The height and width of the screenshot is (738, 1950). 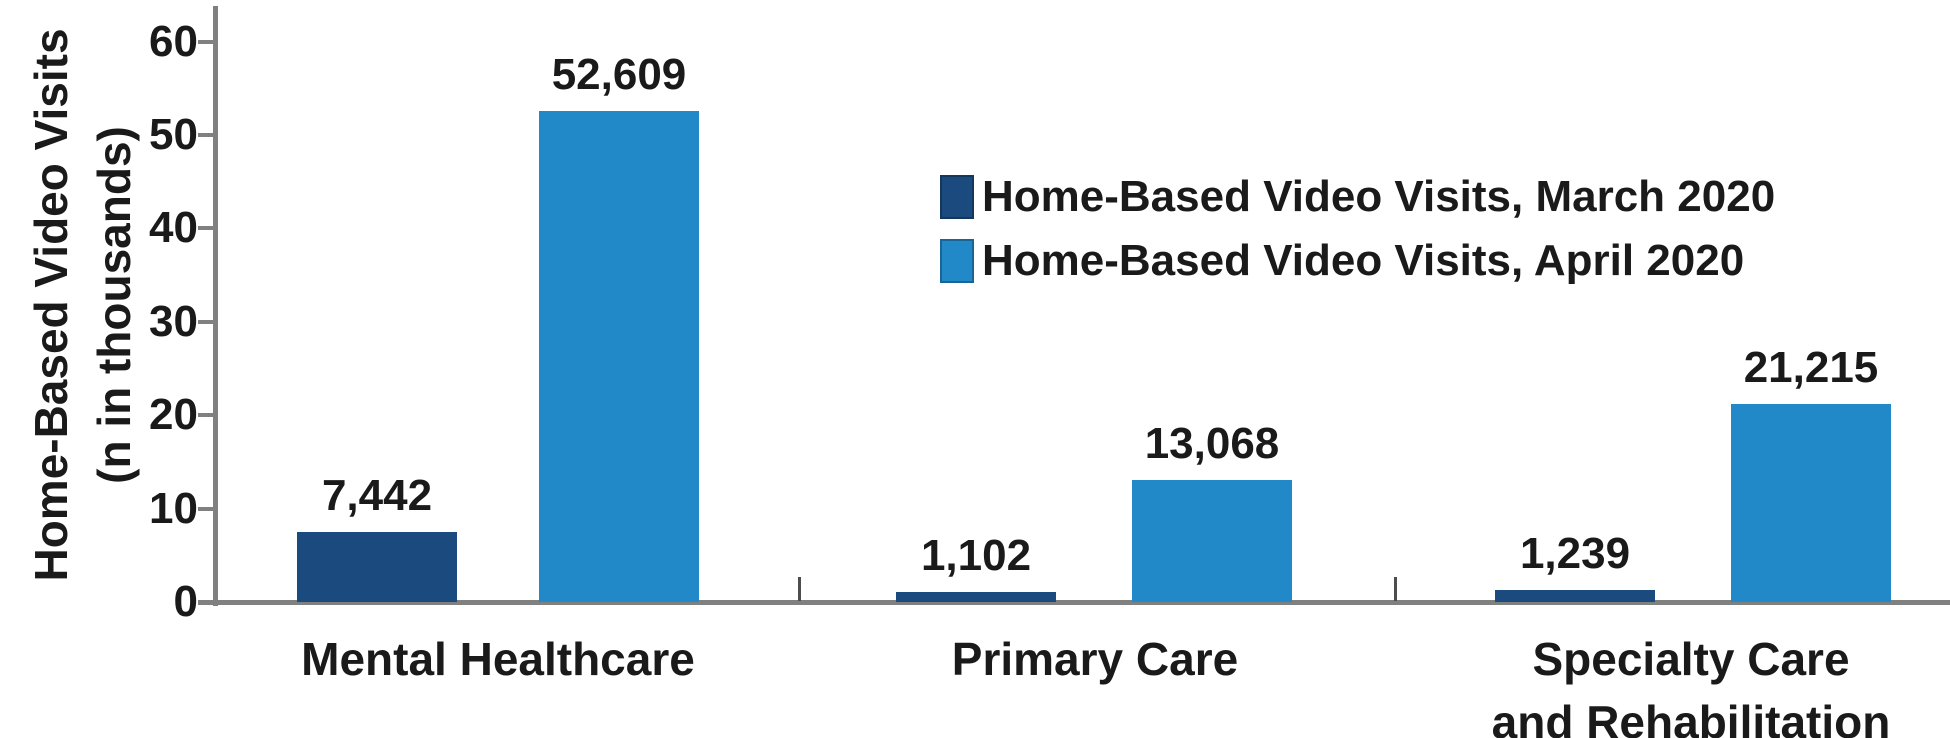 What do you see at coordinates (173, 41) in the screenshot?
I see `y-tick-label-60: 60` at bounding box center [173, 41].